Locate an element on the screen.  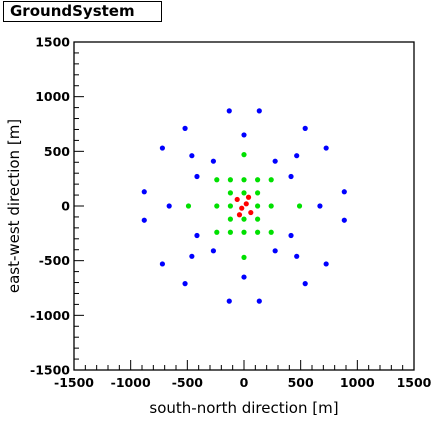
y-tick-label: 0 is located at coordinates (65, 206).